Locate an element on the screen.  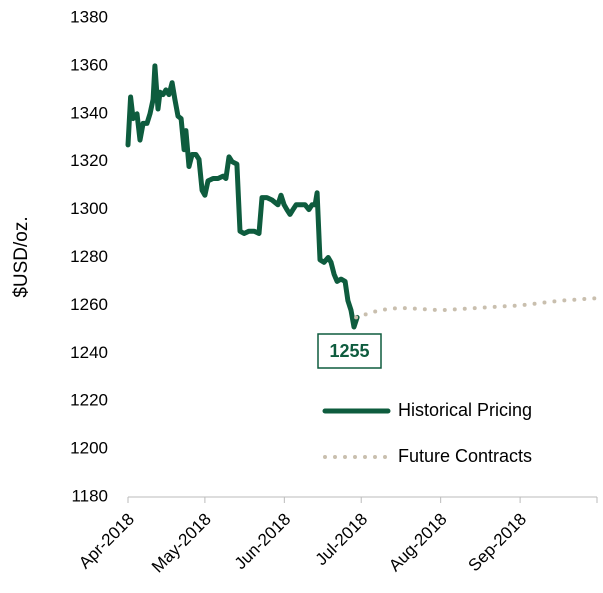
y-tick-label: 1380 is located at coordinates (89, 16).